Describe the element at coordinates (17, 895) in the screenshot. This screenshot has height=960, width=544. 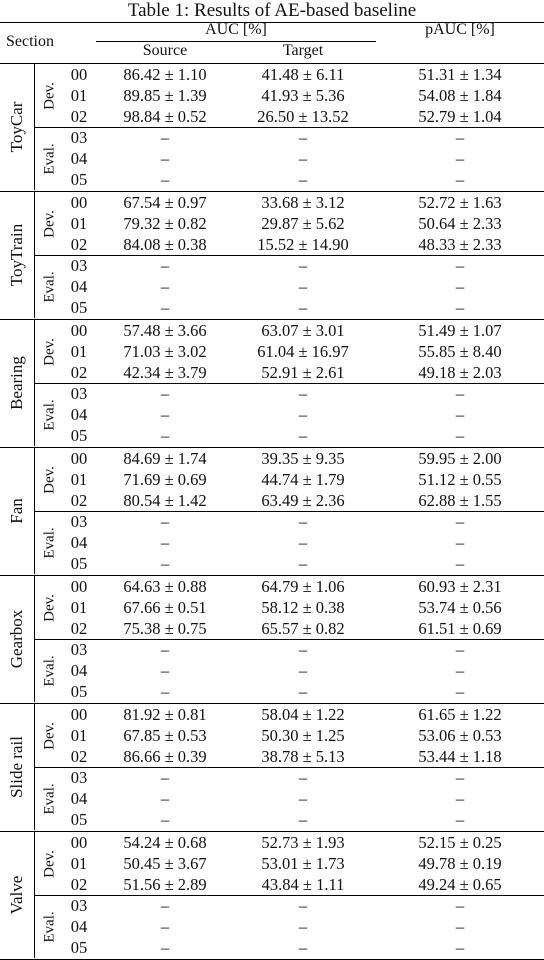
I see `section-name: Valve` at that location.